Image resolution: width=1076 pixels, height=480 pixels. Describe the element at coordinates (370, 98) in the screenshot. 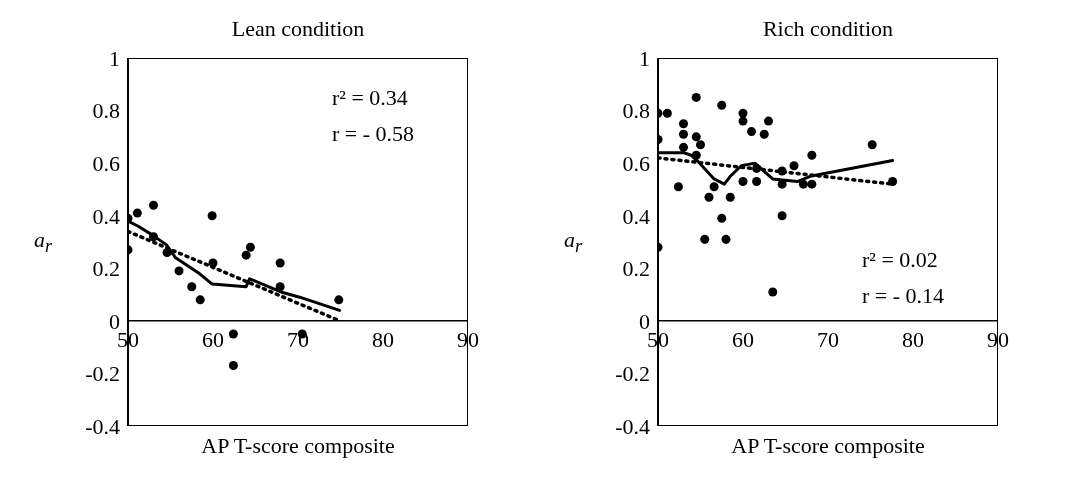

I see `annotation: r² = 0.34` at that location.